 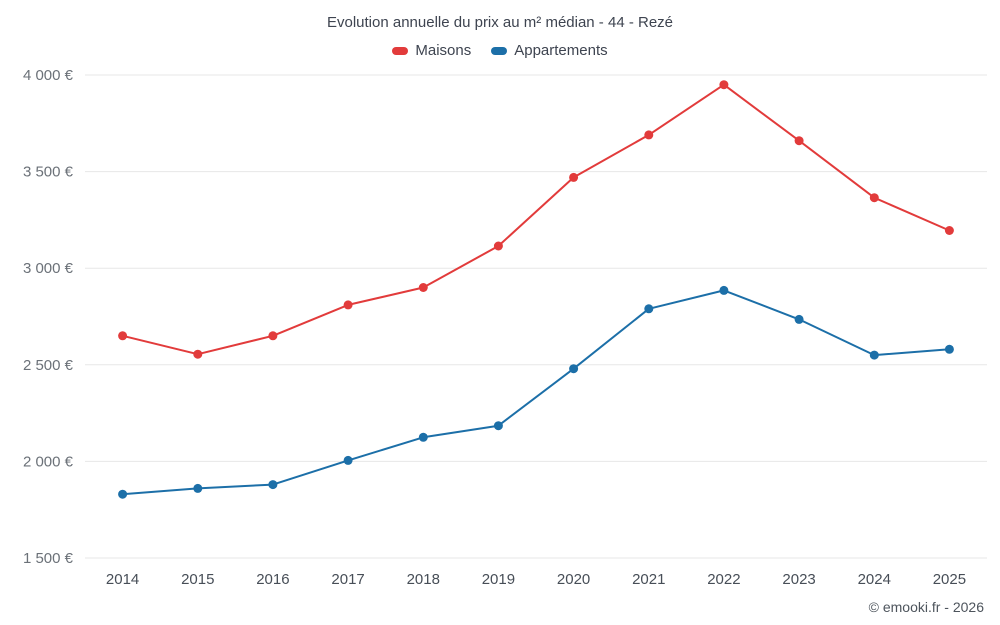 I want to click on data-point-maisons-2024, so click(x=874, y=198).